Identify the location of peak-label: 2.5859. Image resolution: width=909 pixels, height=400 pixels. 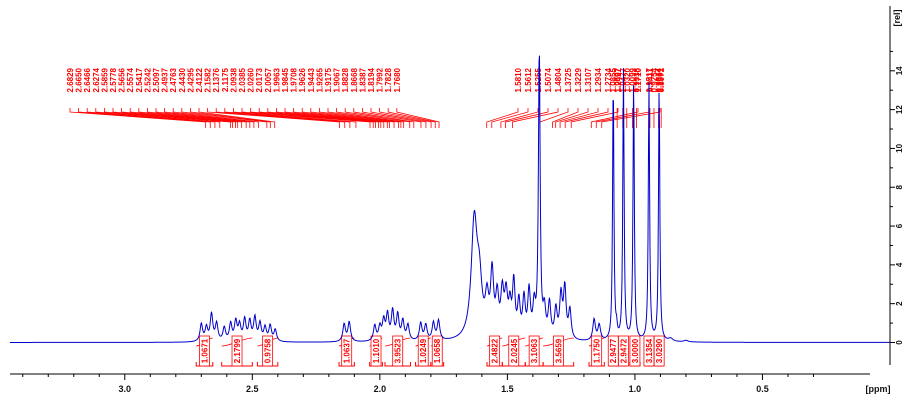
(104, 79).